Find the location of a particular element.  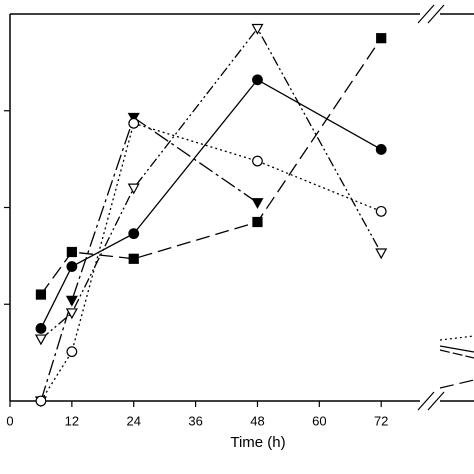

x-tick-label: 48 is located at coordinates (257, 420).